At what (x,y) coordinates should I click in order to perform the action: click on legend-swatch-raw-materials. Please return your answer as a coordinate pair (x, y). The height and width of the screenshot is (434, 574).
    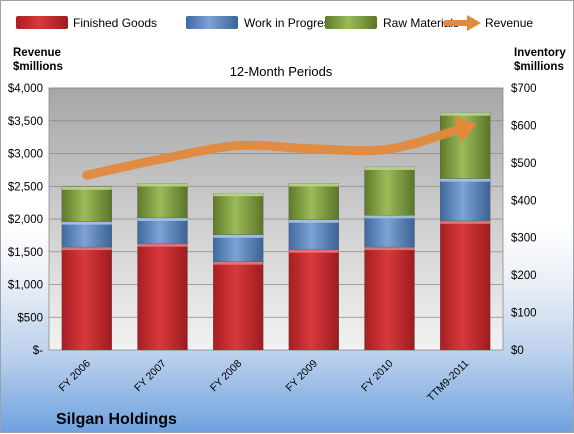
    Looking at the image, I should click on (351, 22).